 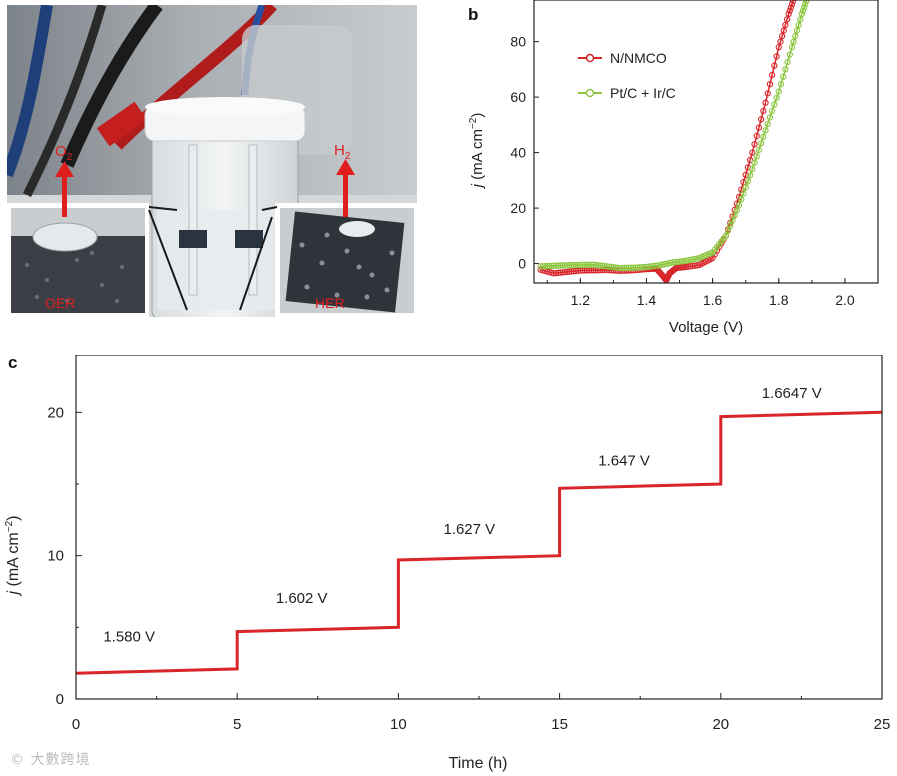 I want to click on chart-c-xtick-label: 5, so click(x=237, y=724).